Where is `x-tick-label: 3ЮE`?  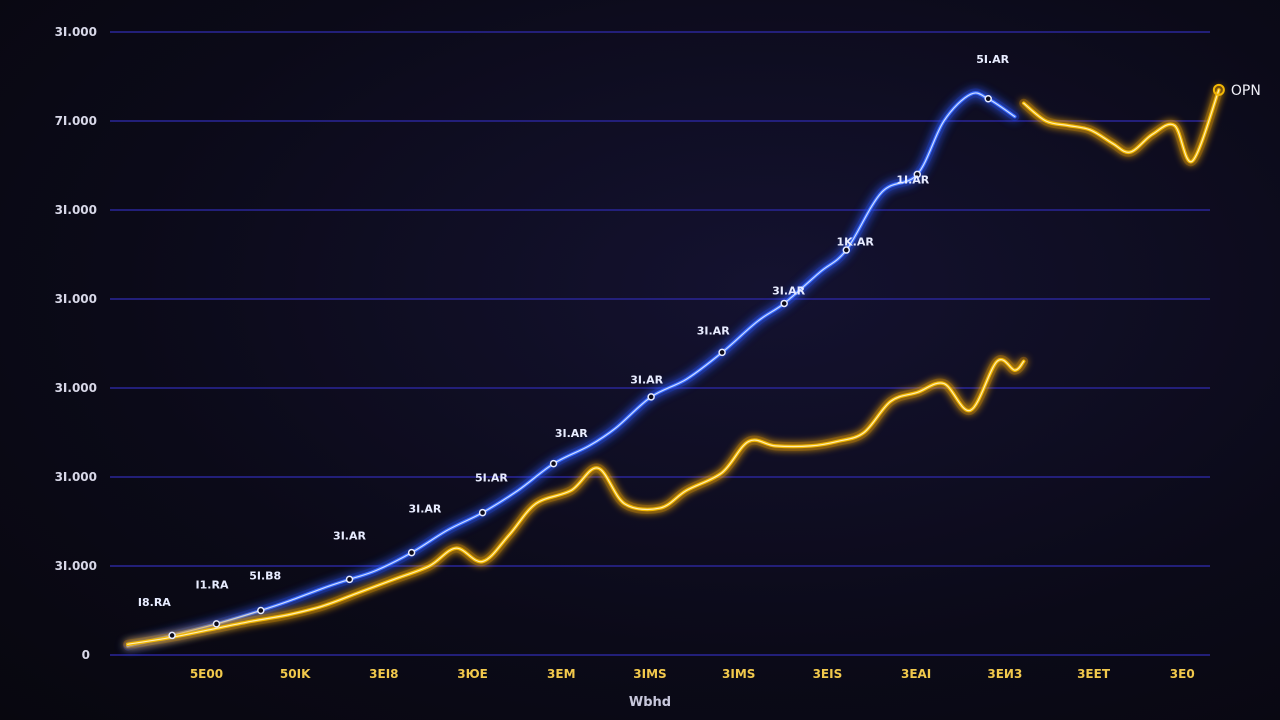
x-tick-label: 3ЮE is located at coordinates (472, 674).